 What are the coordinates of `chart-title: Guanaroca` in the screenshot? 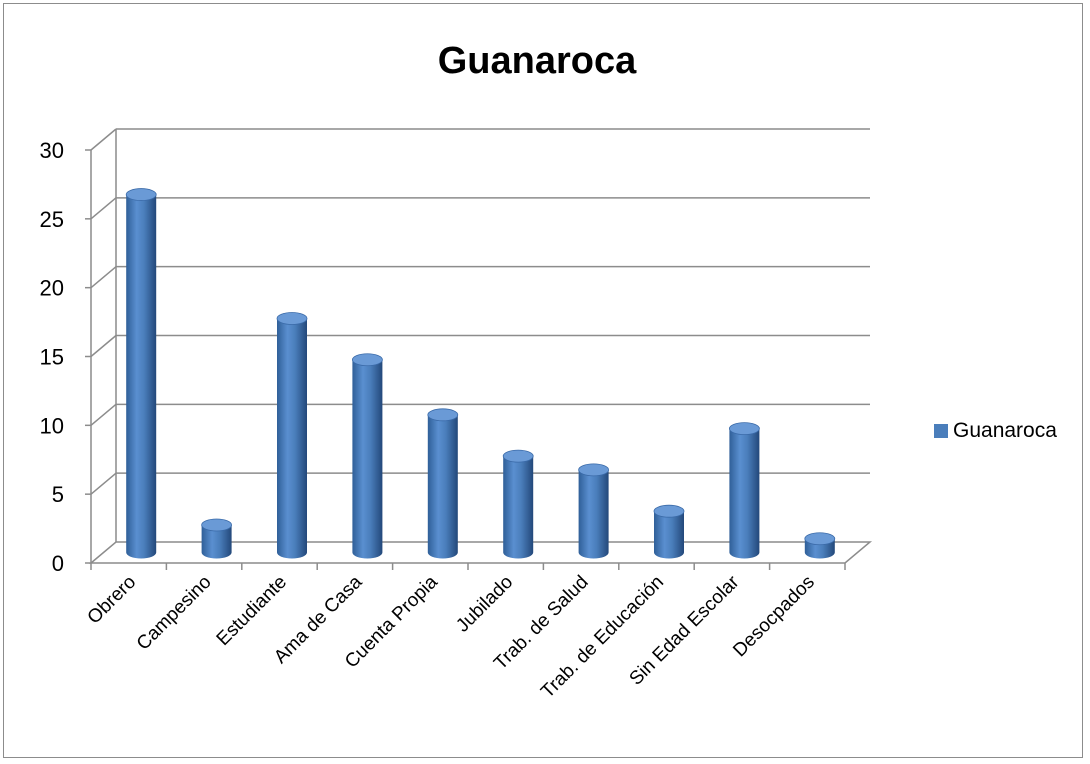 It's located at (537, 61).